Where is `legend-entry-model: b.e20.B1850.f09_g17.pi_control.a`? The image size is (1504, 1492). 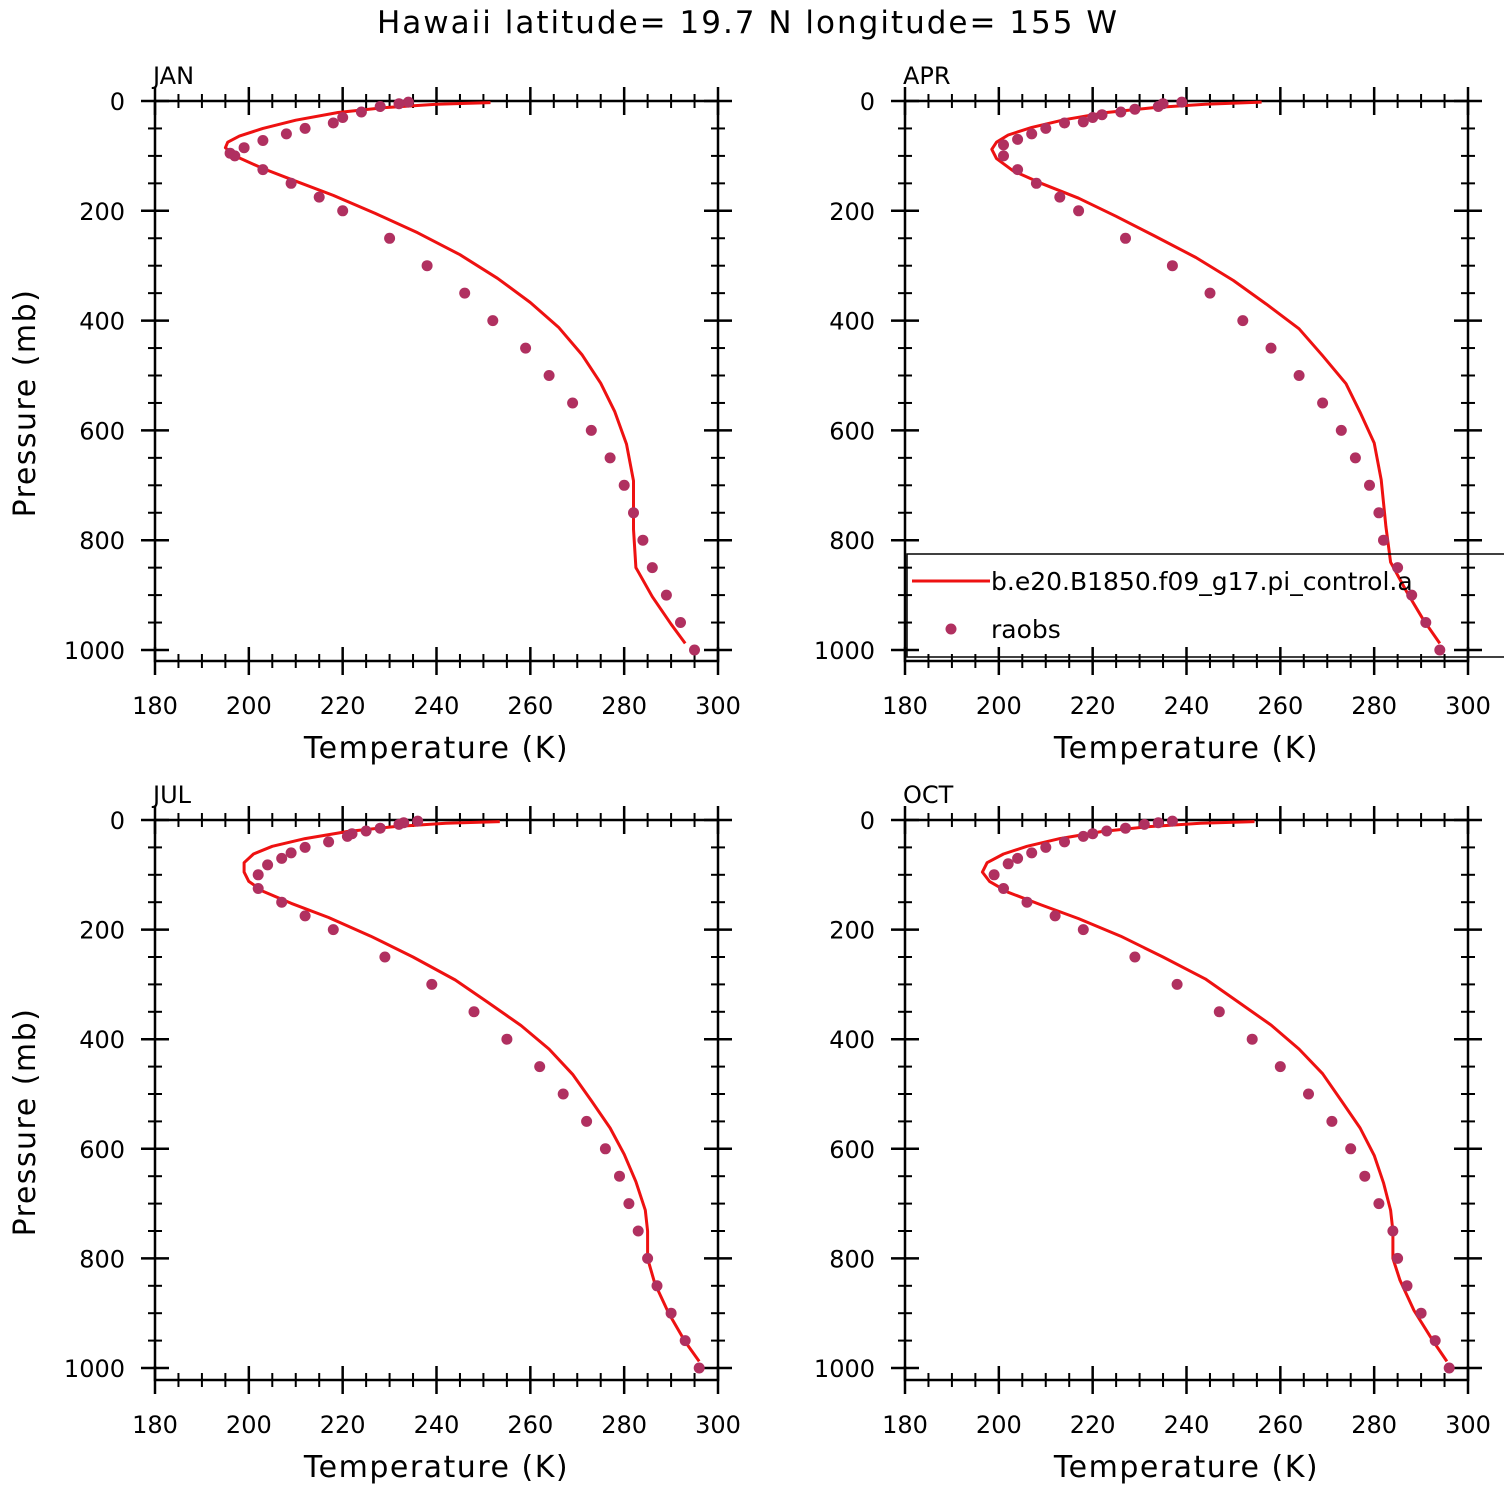
legend-entry-model: b.e20.B1850.f09_g17.pi_control.a is located at coordinates (1202, 581).